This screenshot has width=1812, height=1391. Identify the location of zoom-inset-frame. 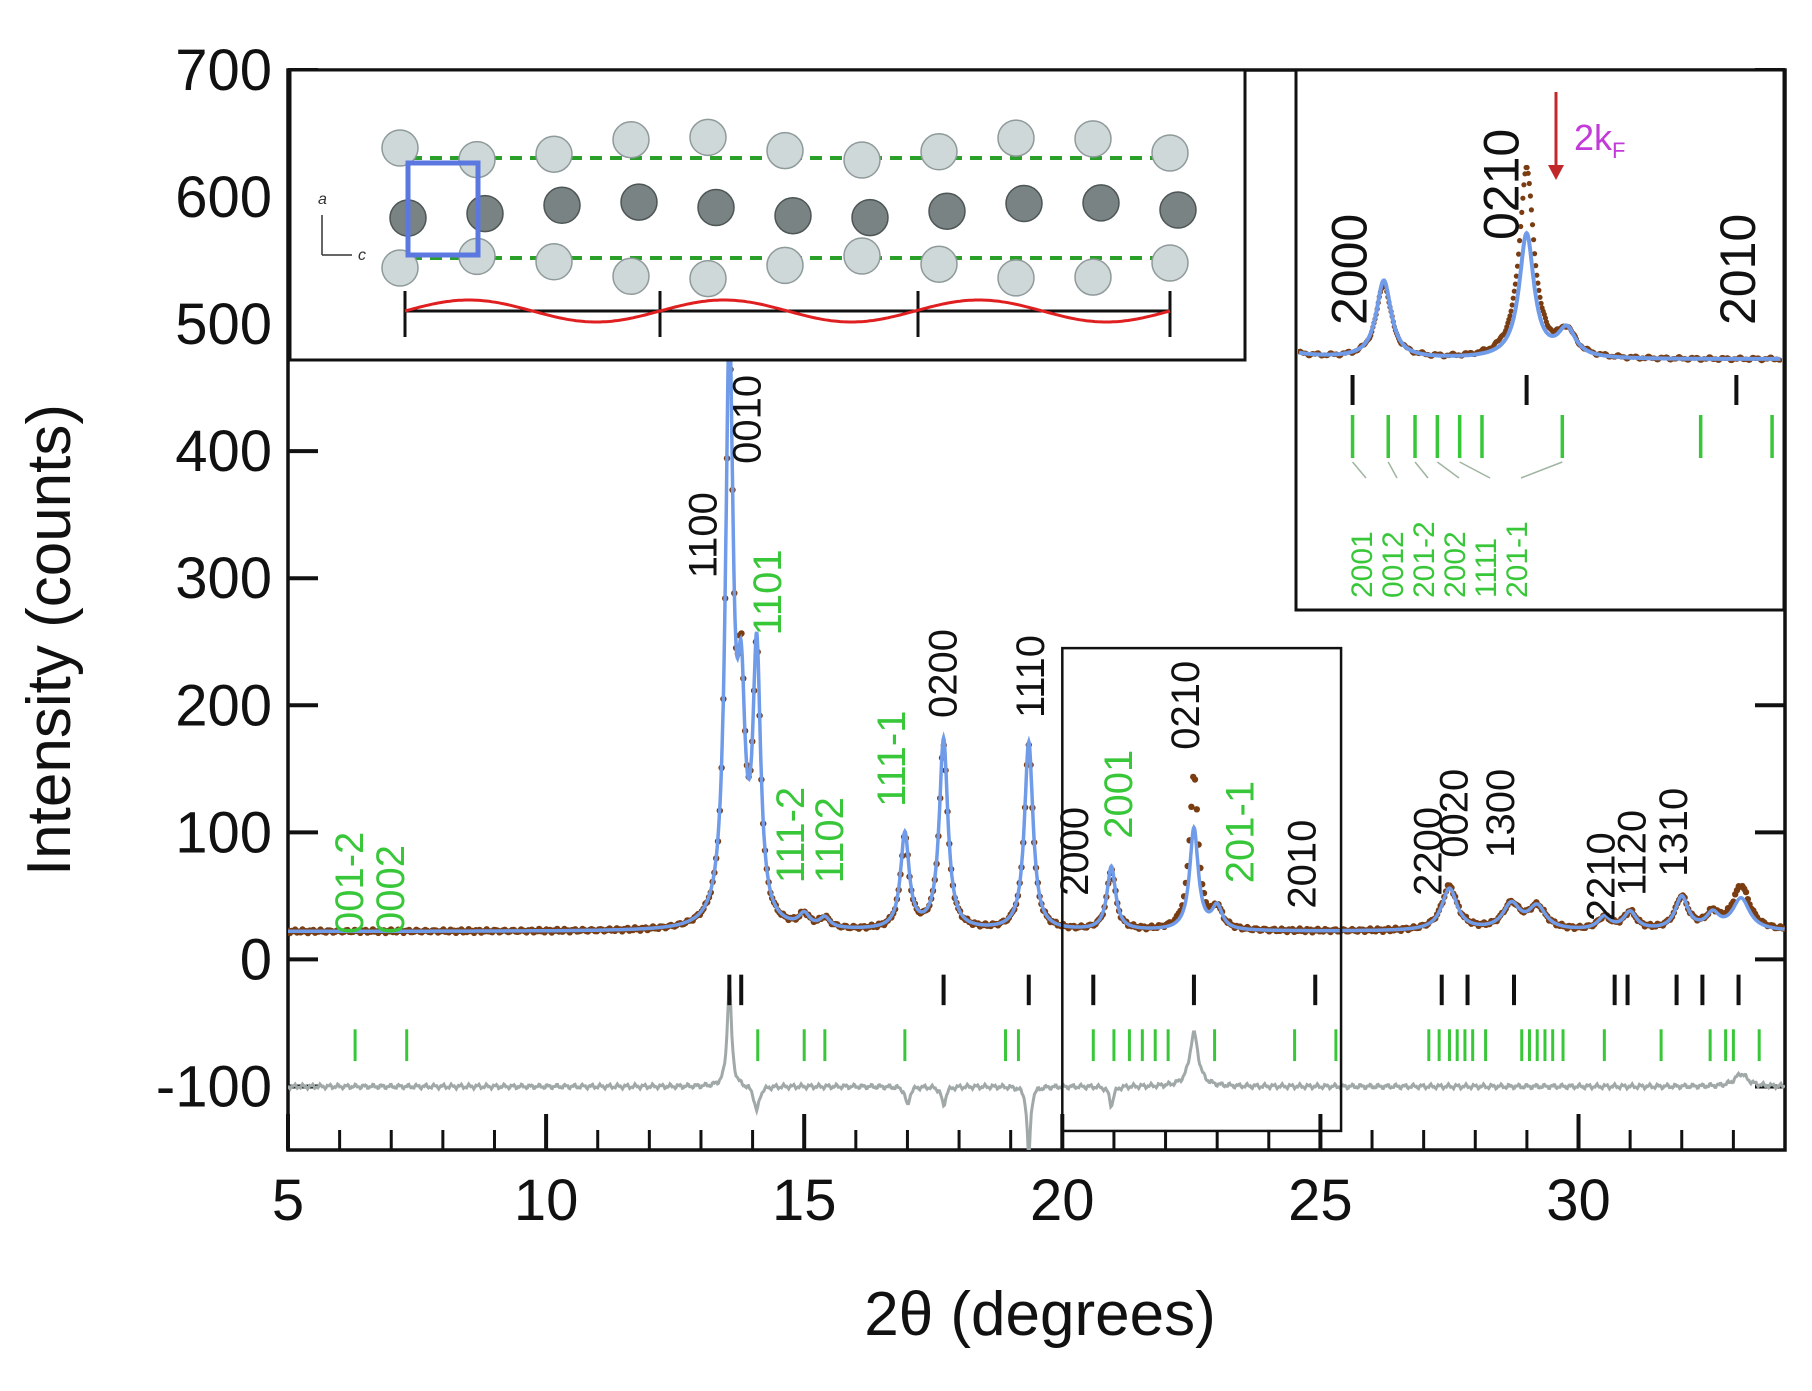
(1540, 340).